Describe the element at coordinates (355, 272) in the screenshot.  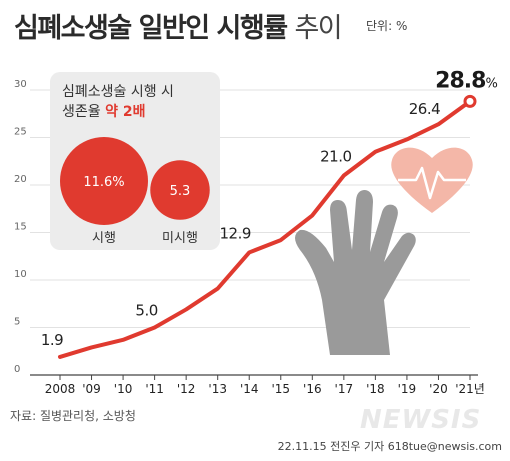
I see `hand-illustration` at that location.